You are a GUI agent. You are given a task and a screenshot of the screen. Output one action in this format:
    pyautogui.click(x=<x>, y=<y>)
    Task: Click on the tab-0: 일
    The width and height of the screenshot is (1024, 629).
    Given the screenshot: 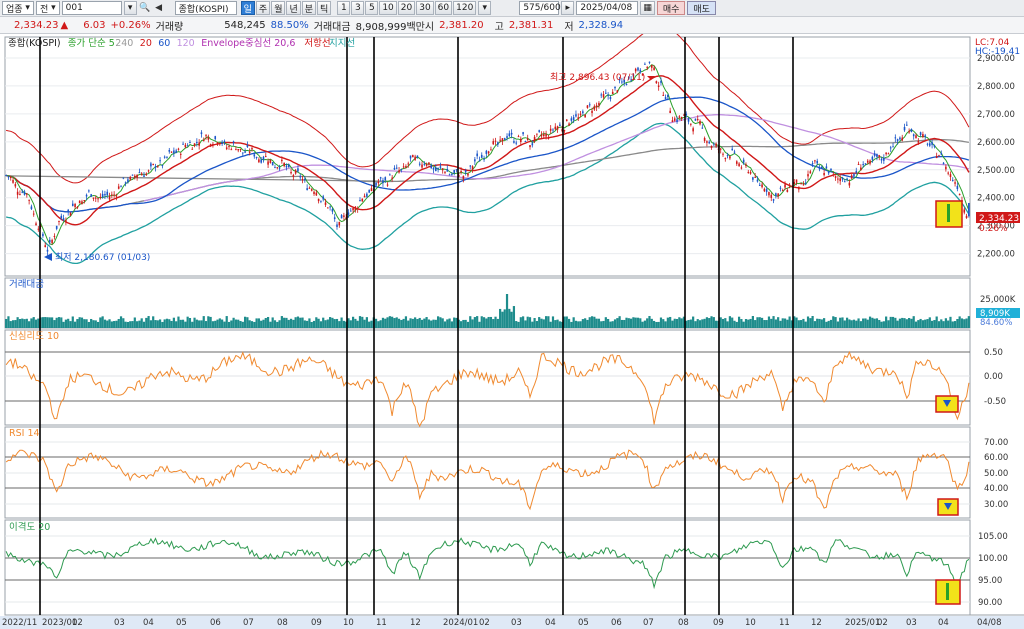 What is the action you would take?
    pyautogui.click(x=247, y=8)
    